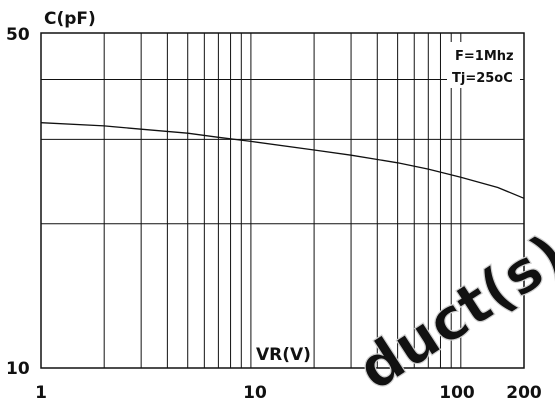 This screenshot has height=406, width=555. Describe the element at coordinates (457, 393) in the screenshot. I see `x-tick-100: 100` at that location.